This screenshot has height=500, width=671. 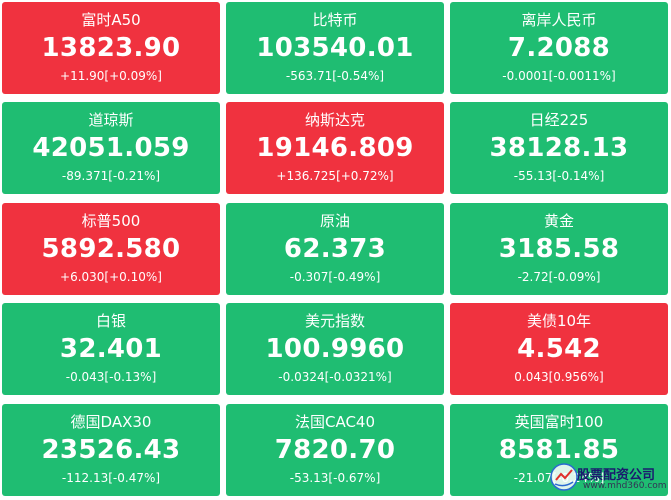 I want to click on watermark-title: 股票配资公司, so click(x=616, y=475).